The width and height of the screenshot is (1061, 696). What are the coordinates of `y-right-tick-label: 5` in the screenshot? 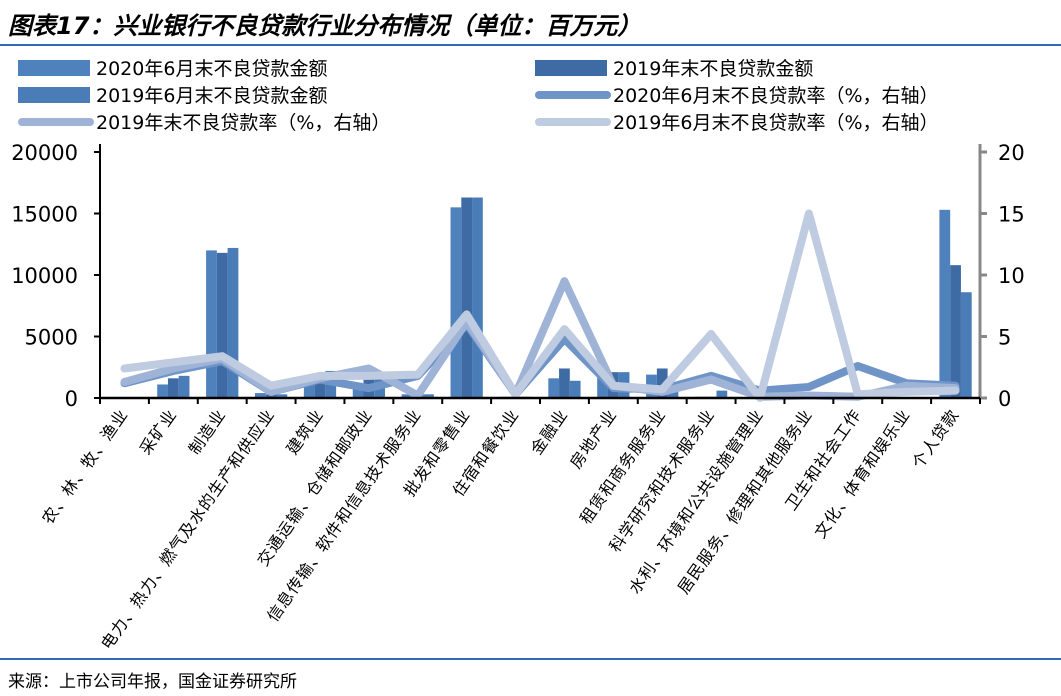 It's located at (1004, 338).